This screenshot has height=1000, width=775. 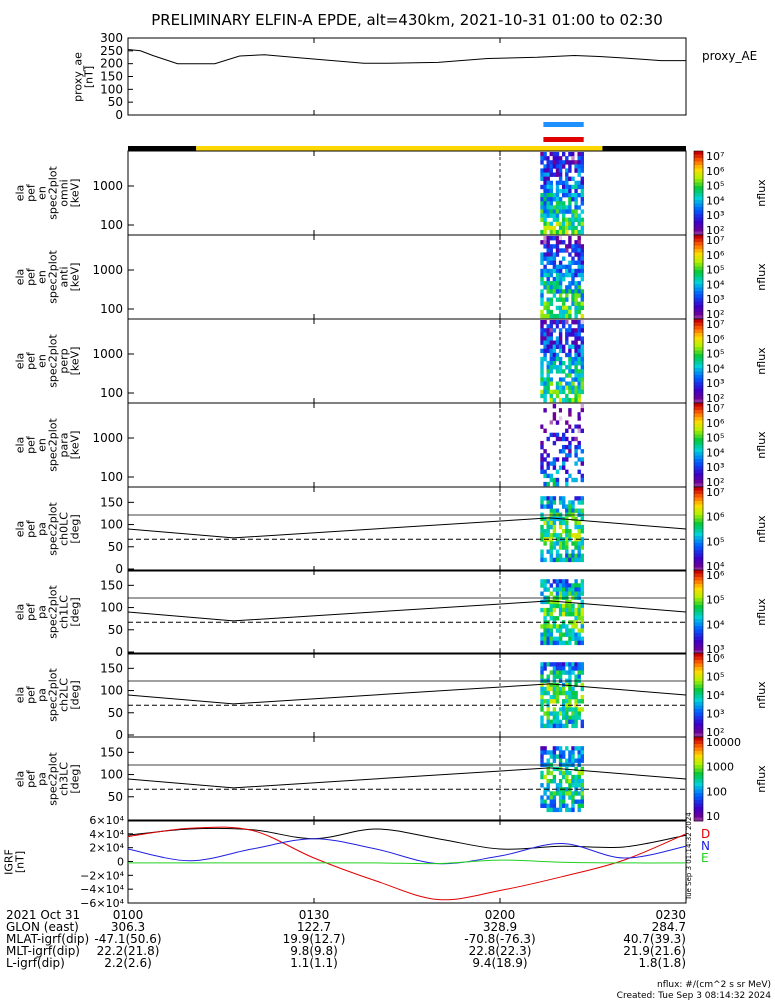 I want to click on science-zone-red-bar, so click(x=563, y=139).